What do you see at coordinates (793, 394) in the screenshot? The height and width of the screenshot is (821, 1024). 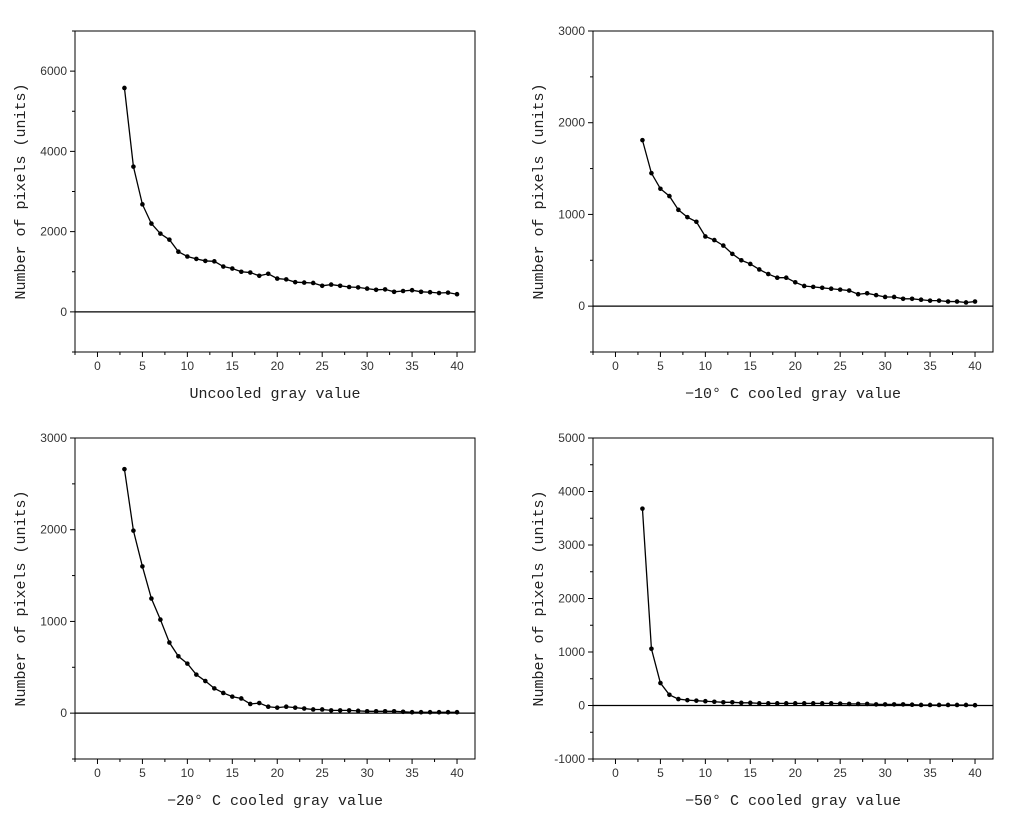 I see `x-axis-label: −10° C cooled gray value` at bounding box center [793, 394].